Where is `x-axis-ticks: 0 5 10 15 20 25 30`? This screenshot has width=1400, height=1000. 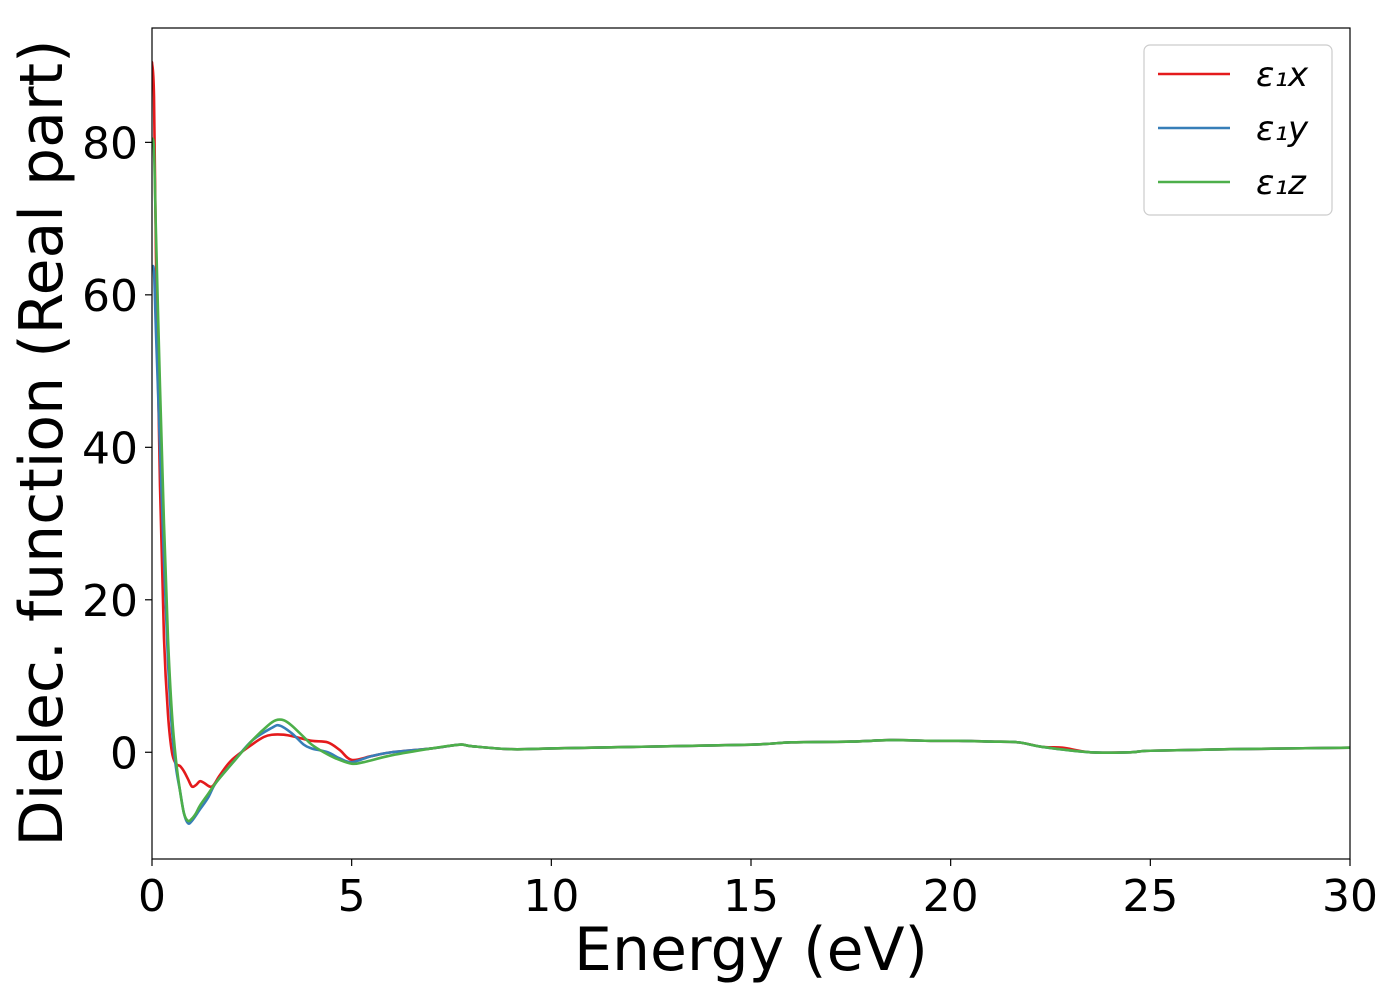 x-axis-ticks: 0 5 10 15 20 25 30 is located at coordinates (758, 890).